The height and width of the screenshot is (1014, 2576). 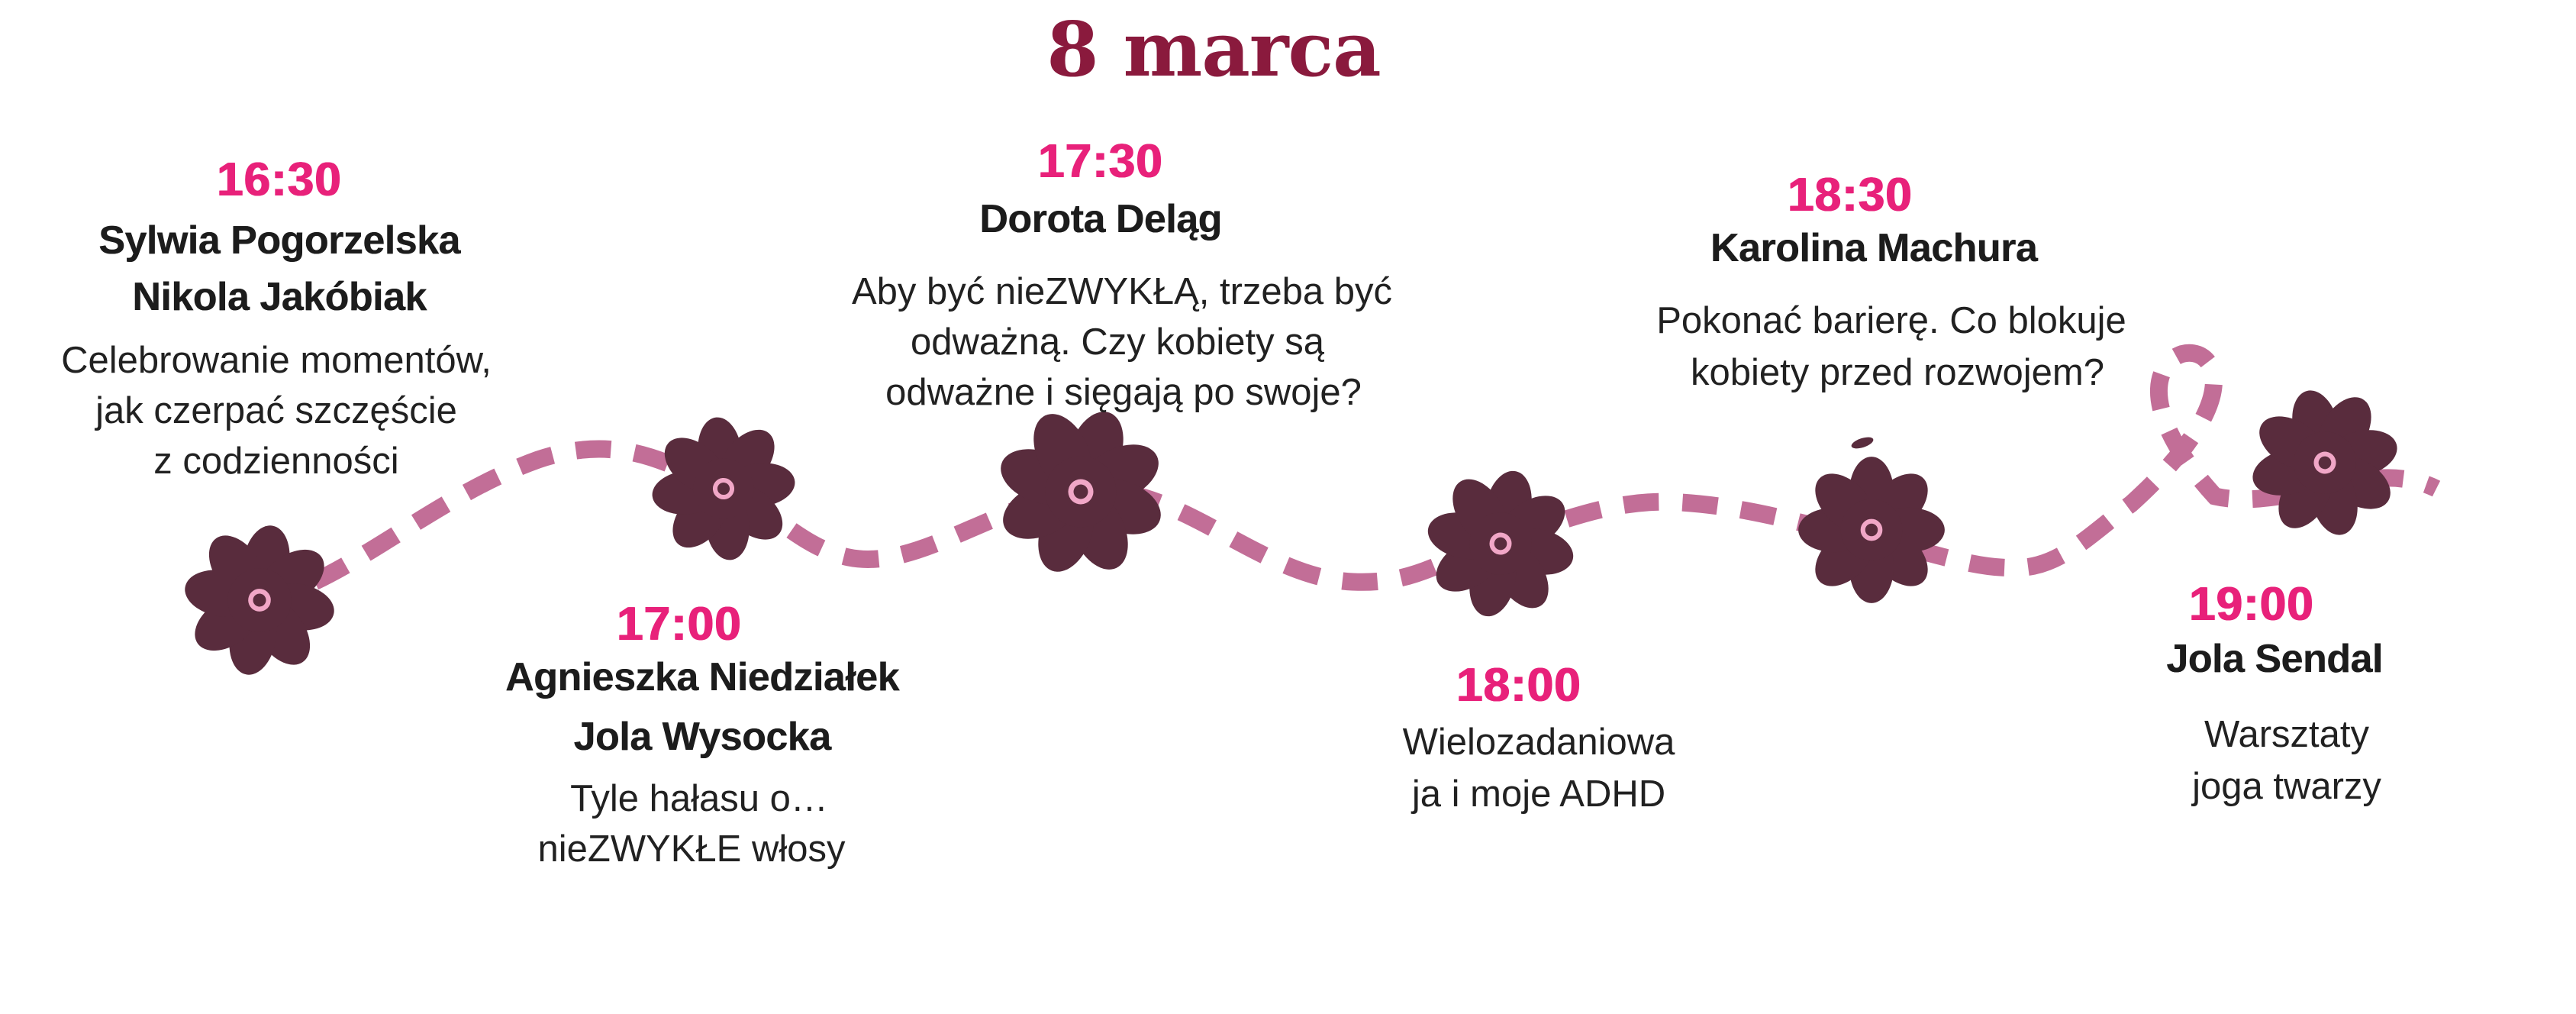 What do you see at coordinates (279, 297) in the screenshot?
I see `event-speaker: Nikola Jakóbiak` at bounding box center [279, 297].